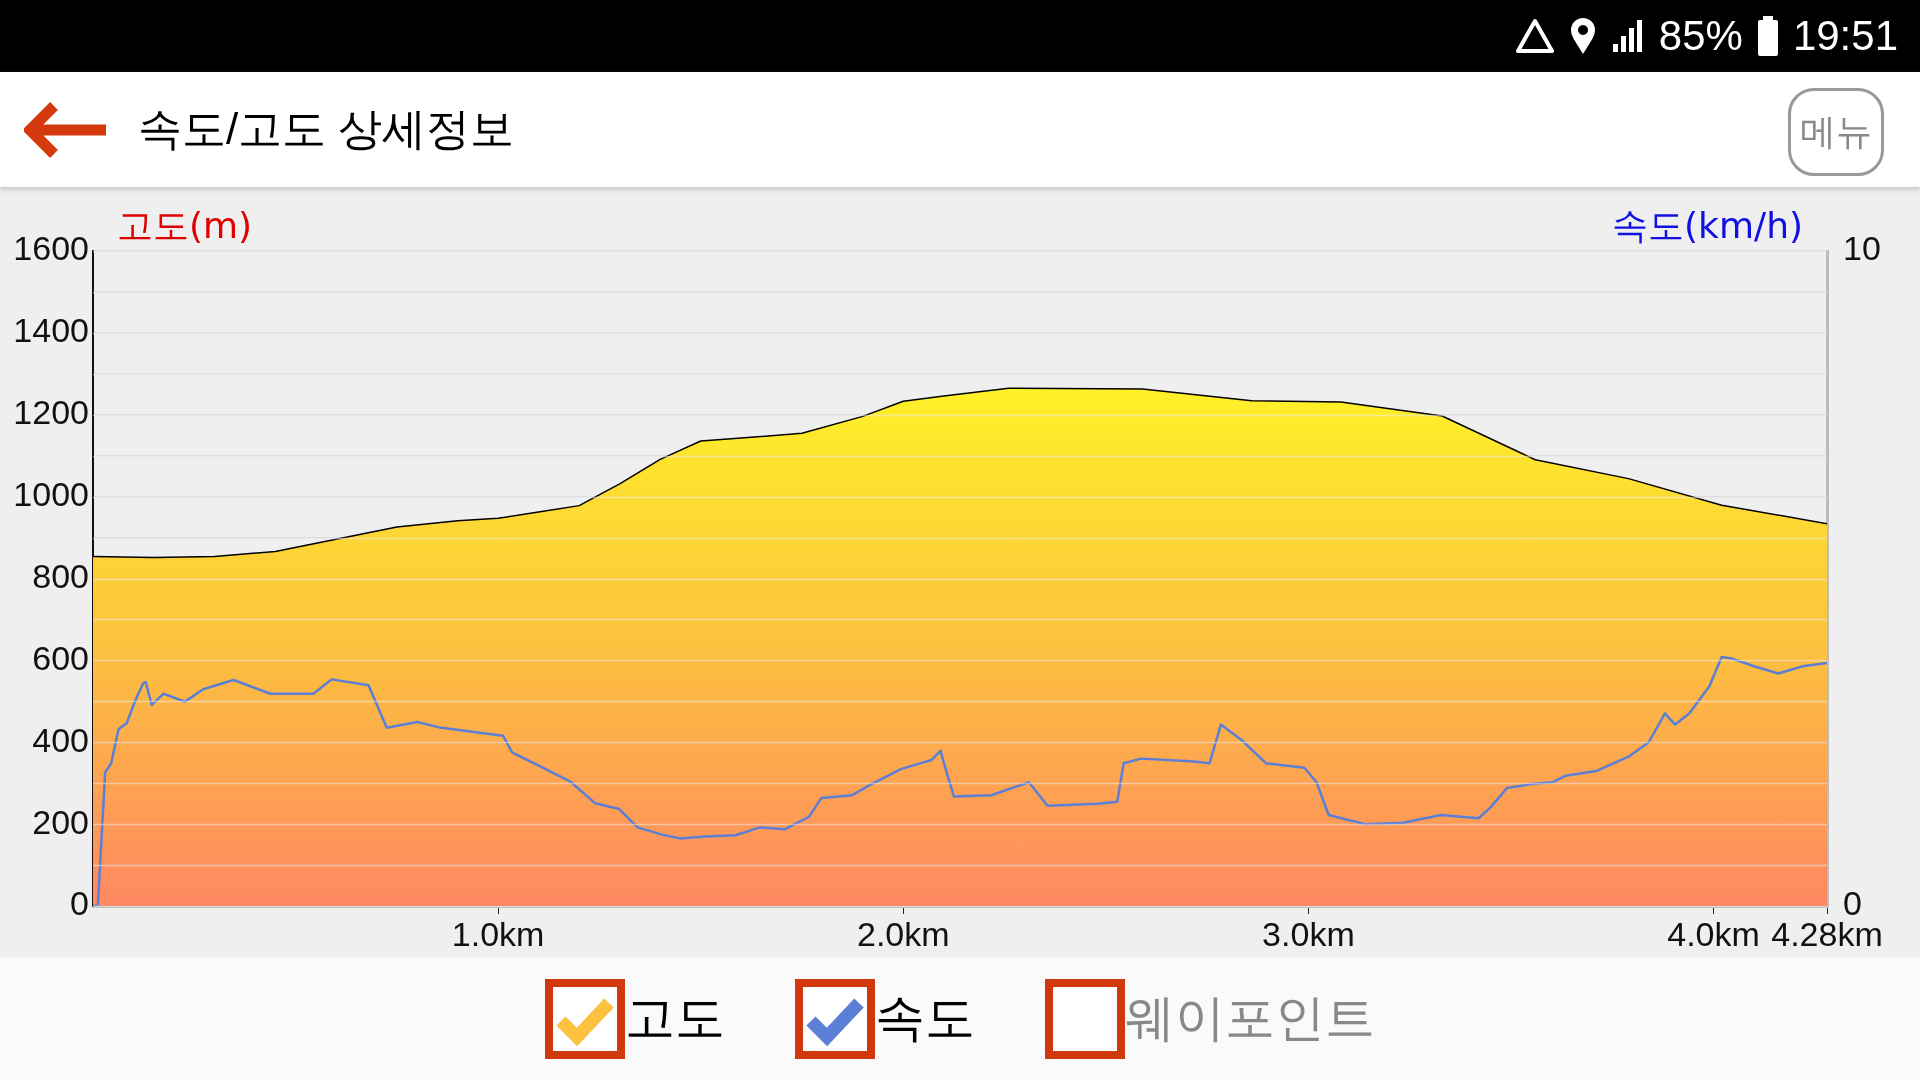 Image resolution: width=1920 pixels, height=1080 pixels. What do you see at coordinates (1707, 226) in the screenshot?
I see `y2-axis-title: 속도(km/h)` at bounding box center [1707, 226].